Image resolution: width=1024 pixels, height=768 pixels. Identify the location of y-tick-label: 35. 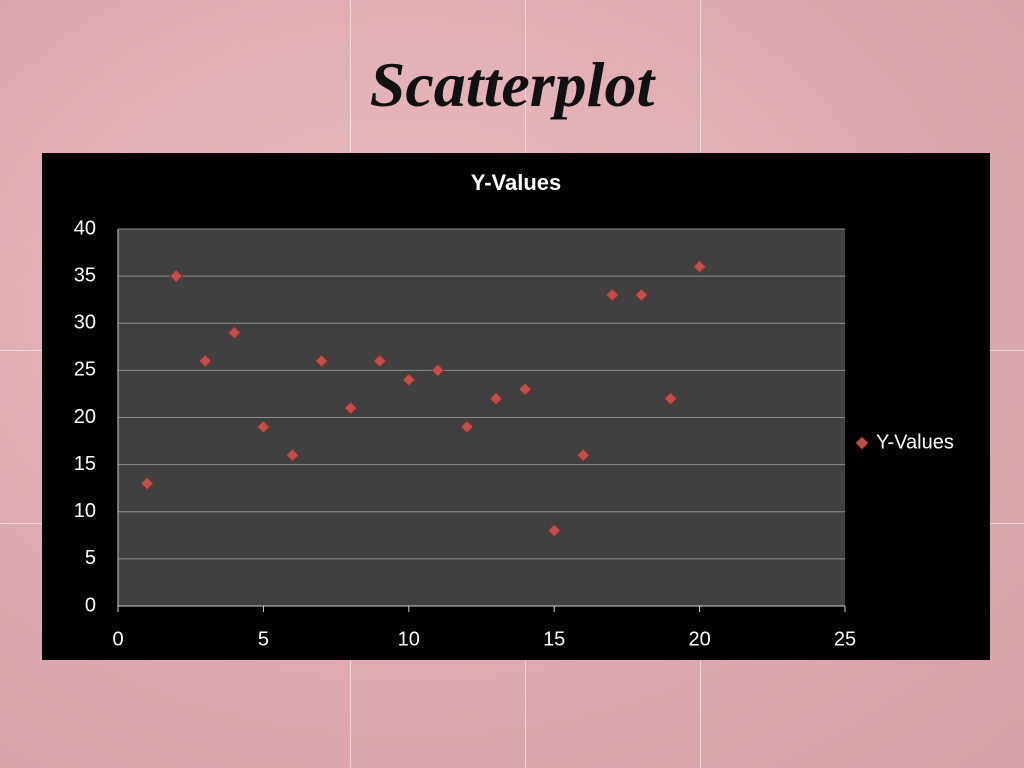
(85, 275).